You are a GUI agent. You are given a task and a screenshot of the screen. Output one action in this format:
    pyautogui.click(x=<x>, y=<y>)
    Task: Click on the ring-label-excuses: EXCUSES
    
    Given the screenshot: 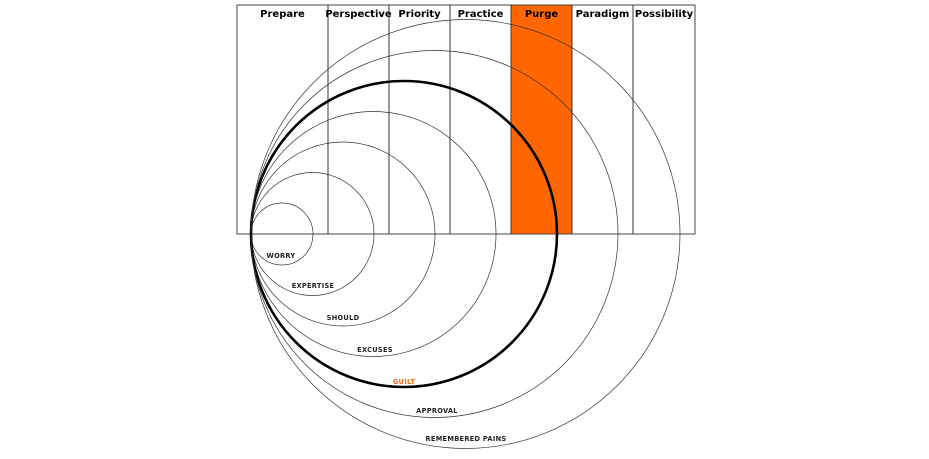 What is the action you would take?
    pyautogui.click(x=375, y=350)
    